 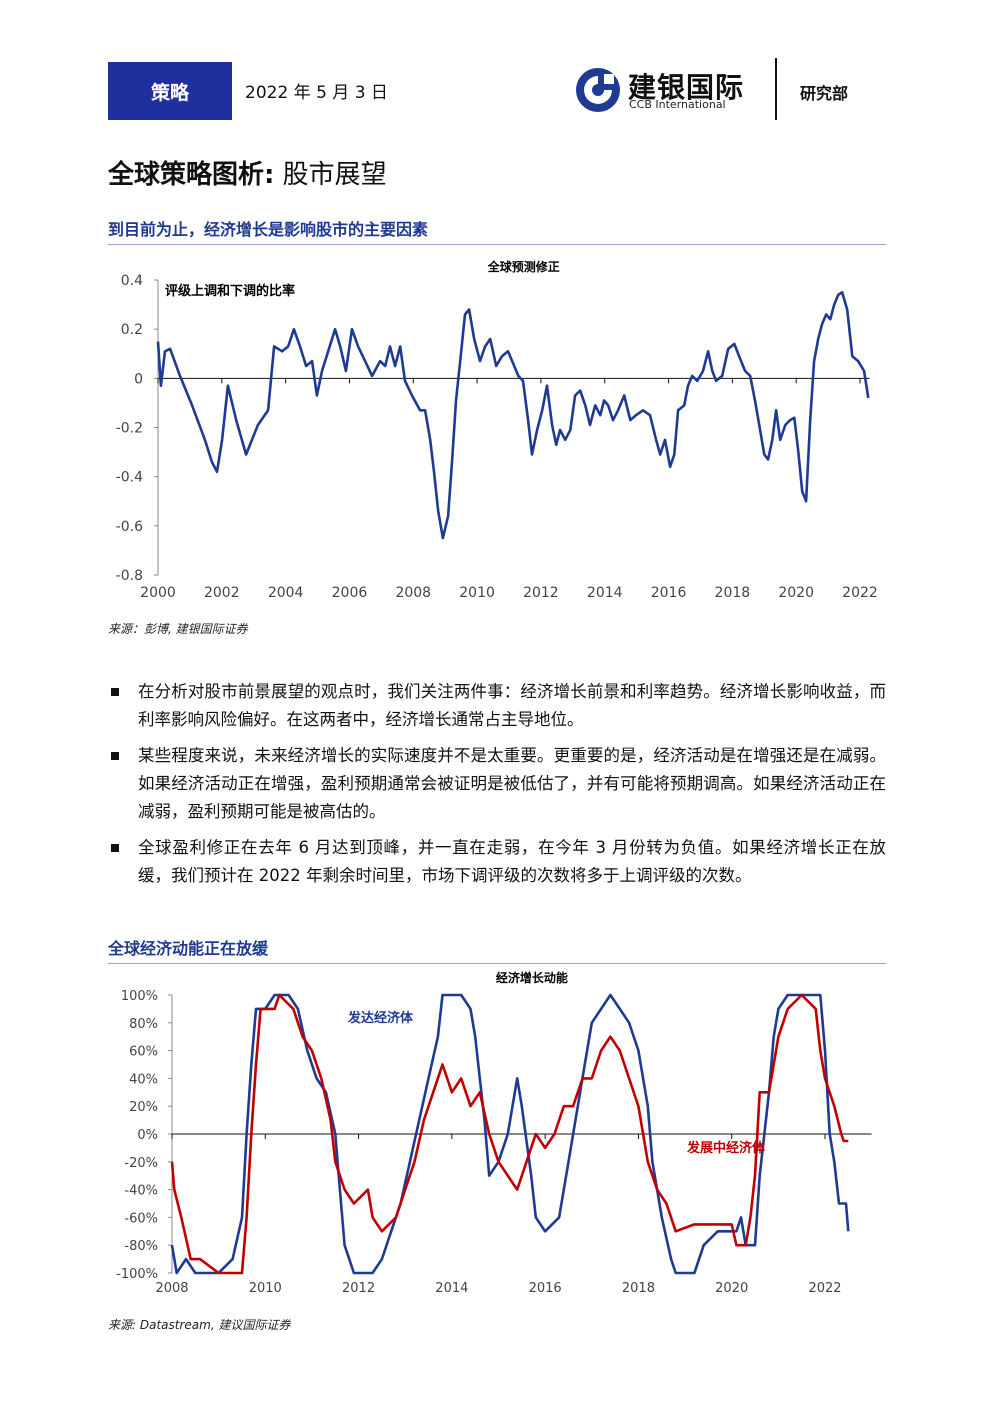 I want to click on y-tick-label: -20%, so click(x=141, y=1163).